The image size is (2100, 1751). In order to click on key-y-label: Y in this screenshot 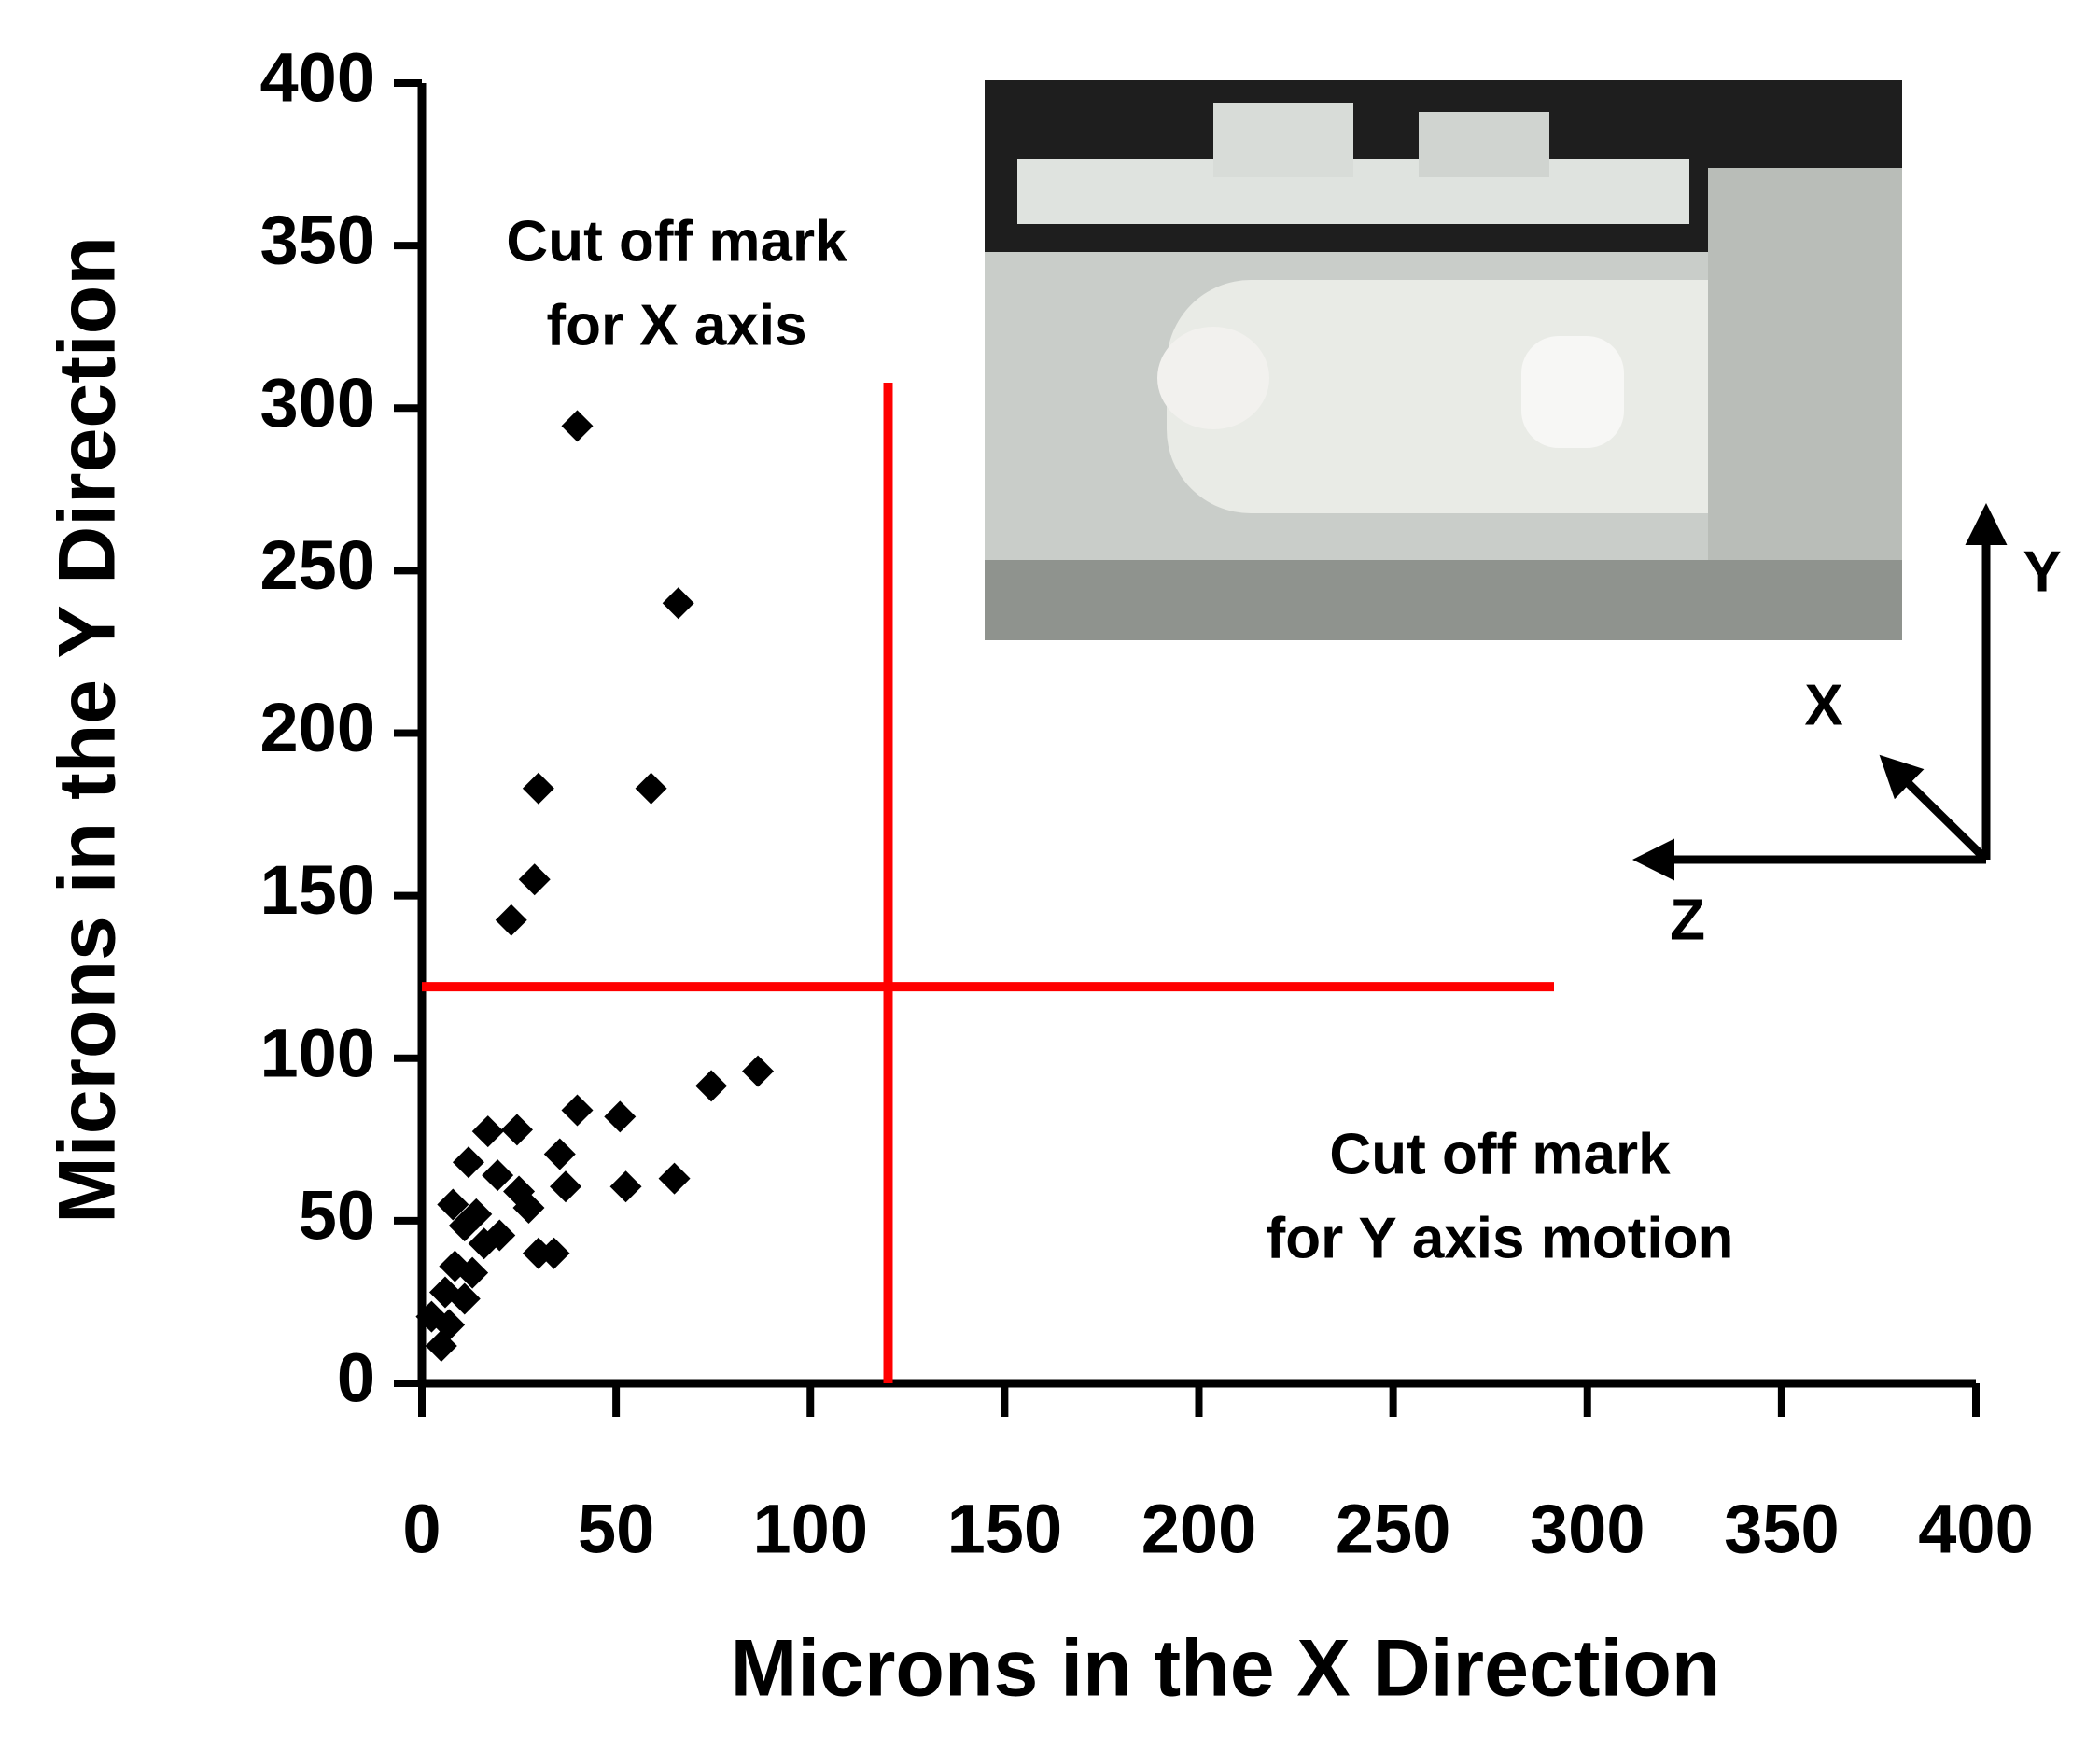, I will do `click(2042, 571)`.